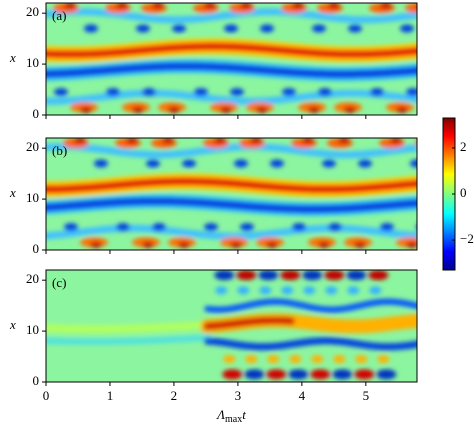 This screenshot has height=432, width=474. Describe the element at coordinates (463, 146) in the screenshot. I see `colorbar-tick-label: 2` at that location.